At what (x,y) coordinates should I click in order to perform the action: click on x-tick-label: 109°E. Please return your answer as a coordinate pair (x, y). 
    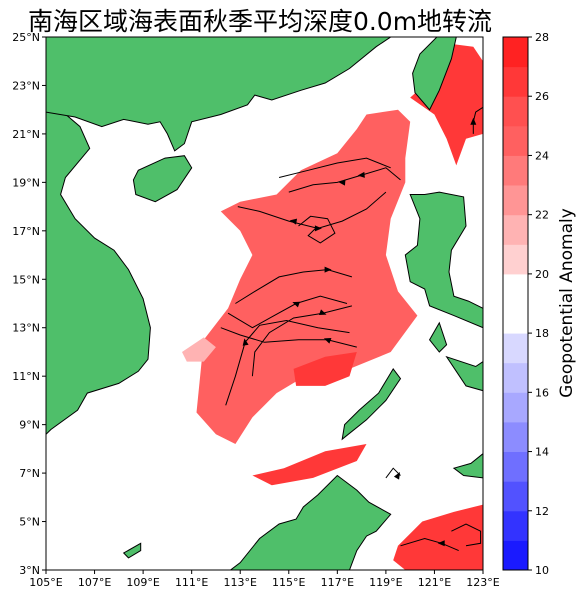
    Looking at the image, I should click on (142, 582).